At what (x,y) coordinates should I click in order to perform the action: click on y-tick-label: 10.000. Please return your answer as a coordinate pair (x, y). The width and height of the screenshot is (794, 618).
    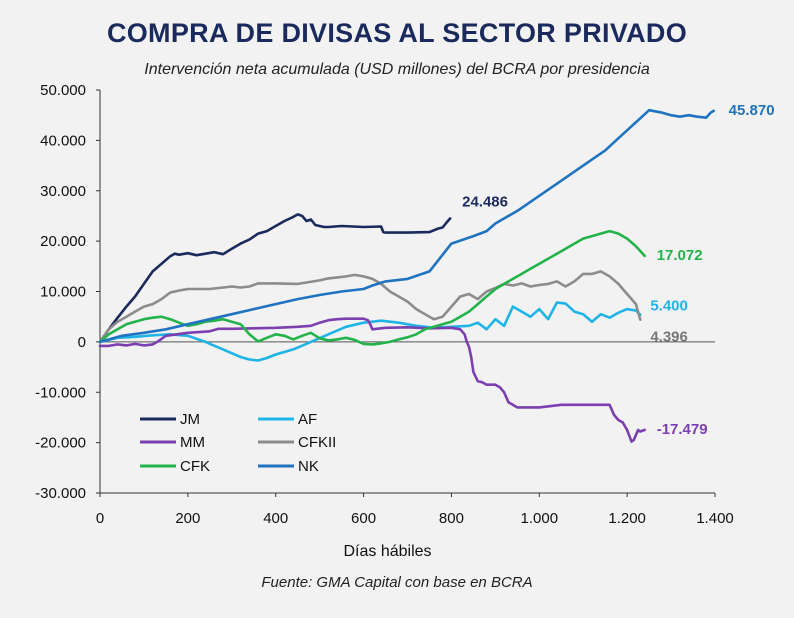
    Looking at the image, I should click on (63, 292).